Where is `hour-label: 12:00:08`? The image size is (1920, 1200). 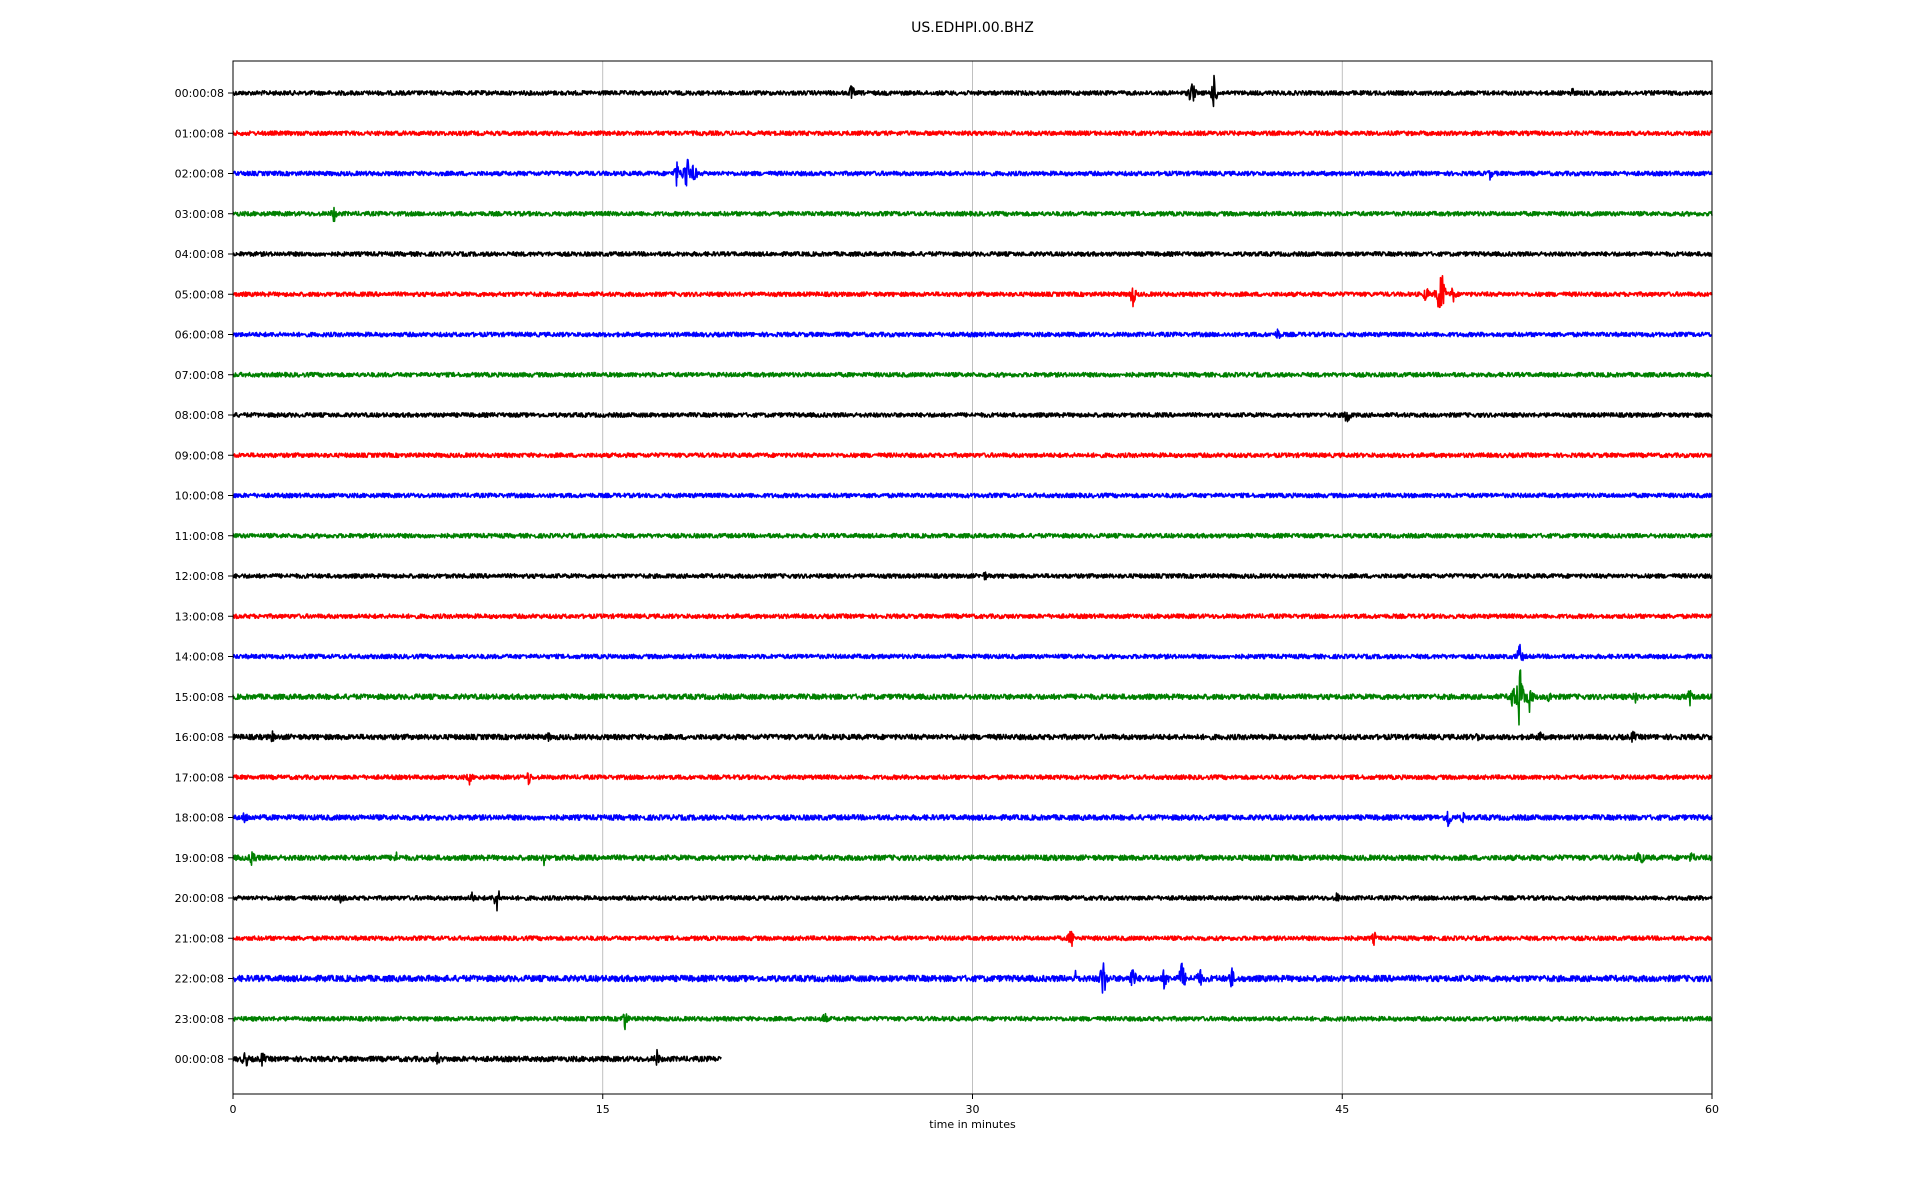 hour-label: 12:00:08 is located at coordinates (199, 576).